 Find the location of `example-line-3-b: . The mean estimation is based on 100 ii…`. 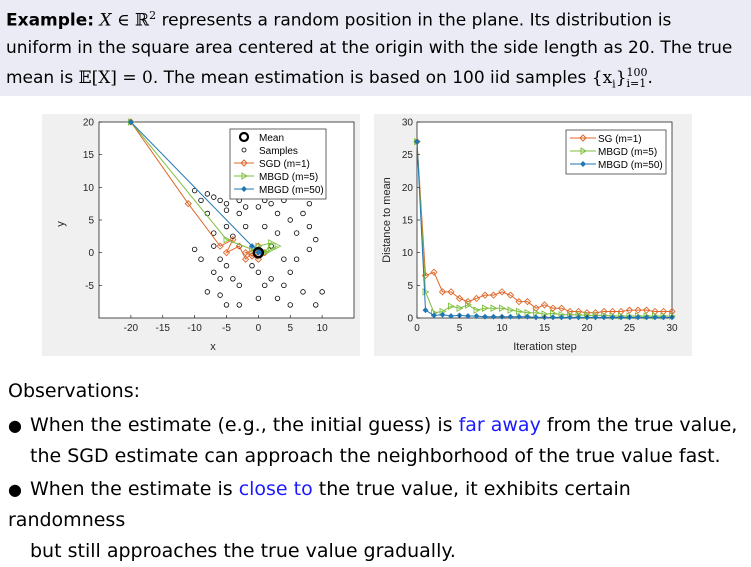

example-line-3-b: . The mean estimation is based on 100 ii… is located at coordinates (369, 78).